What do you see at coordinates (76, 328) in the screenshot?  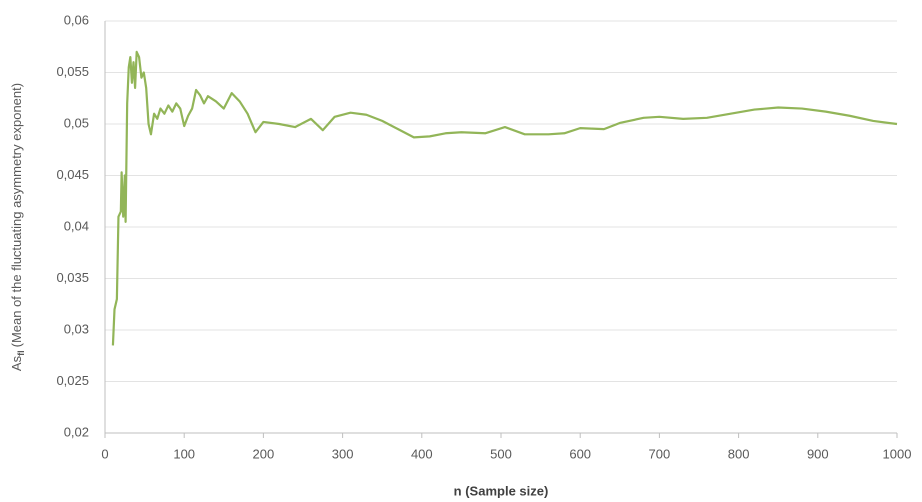 I see `y-tick-label: 0,03` at bounding box center [76, 328].